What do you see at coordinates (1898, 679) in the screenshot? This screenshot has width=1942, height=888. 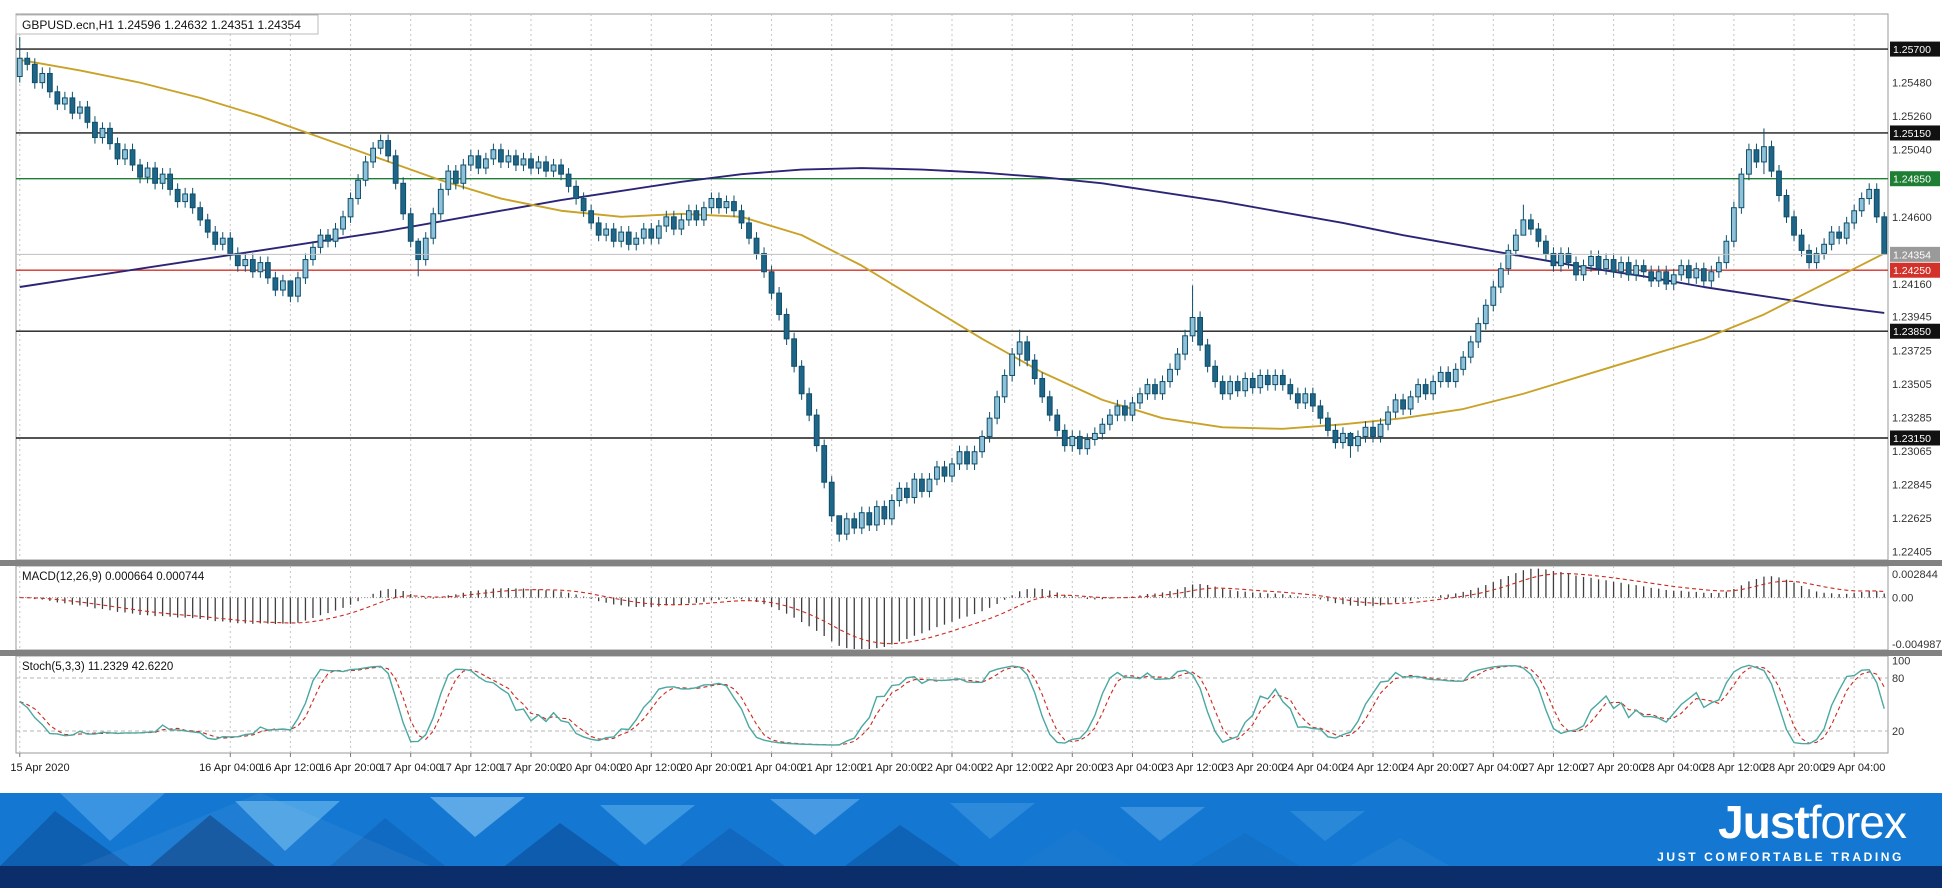 I see `stoch-axis-80: 80` at bounding box center [1898, 679].